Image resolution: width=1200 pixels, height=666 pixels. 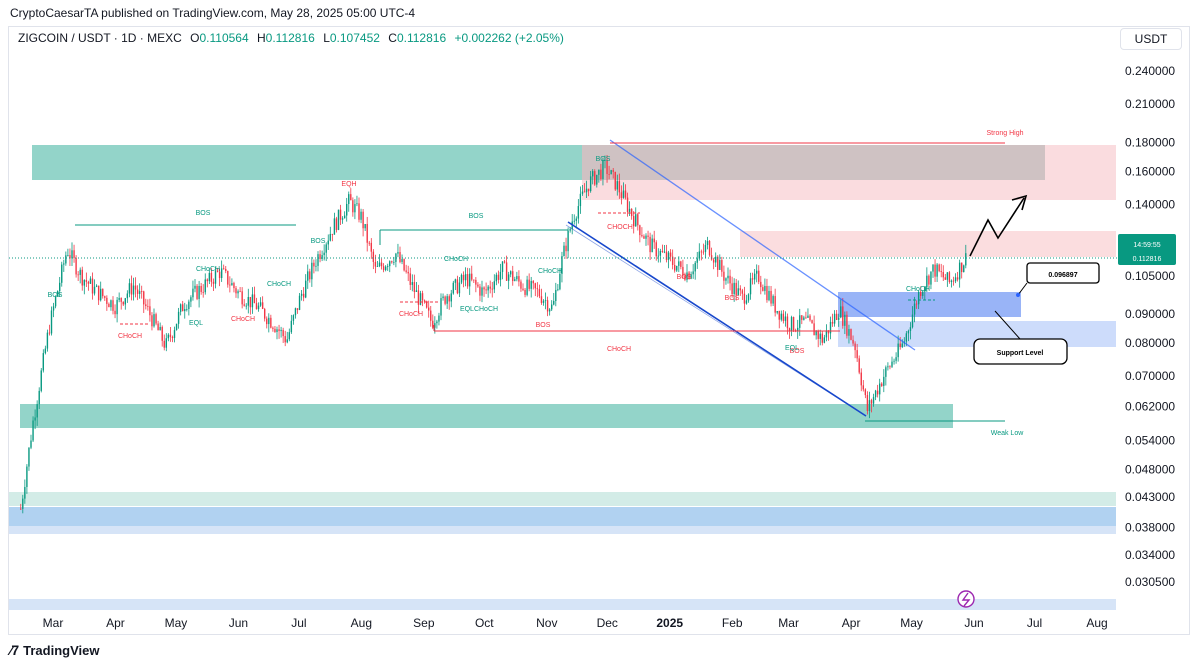 I want to click on support-callout-label: Support Level, so click(x=1020, y=353).